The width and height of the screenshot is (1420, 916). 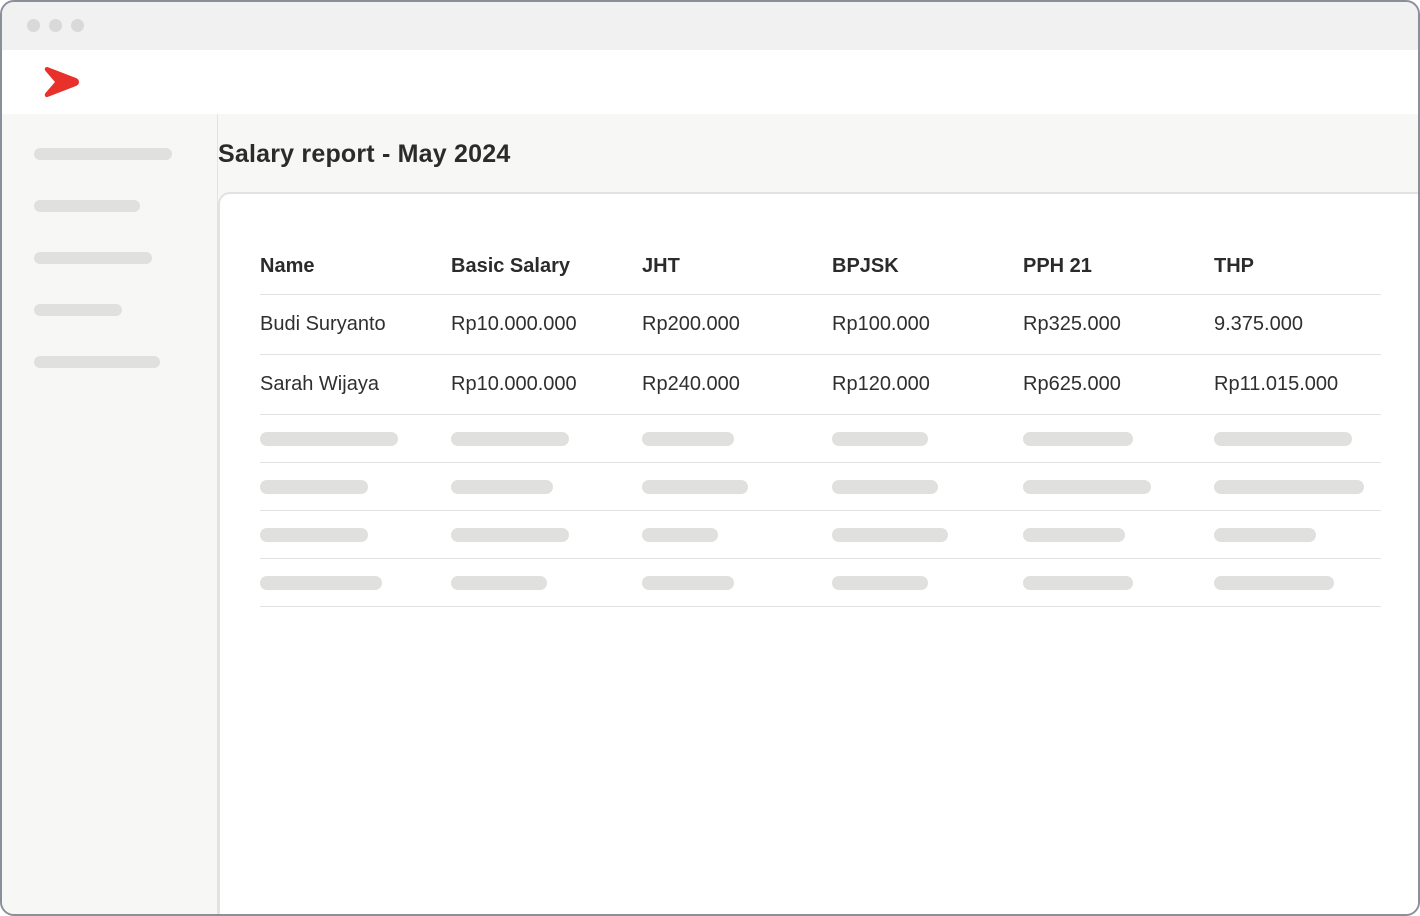 What do you see at coordinates (1072, 324) in the screenshot?
I see `cell-pph21: Rp325.000` at bounding box center [1072, 324].